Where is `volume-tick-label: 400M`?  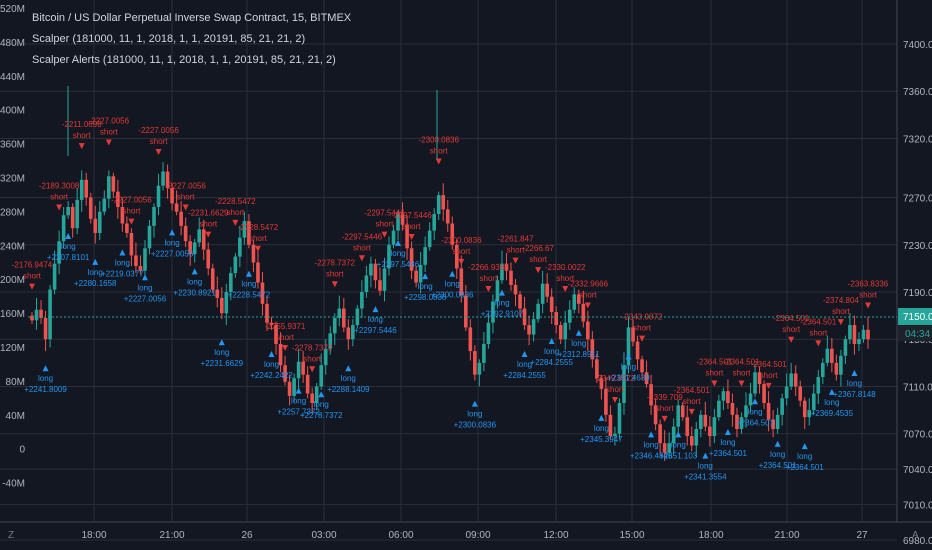
volume-tick-label: 400M is located at coordinates (12, 111).